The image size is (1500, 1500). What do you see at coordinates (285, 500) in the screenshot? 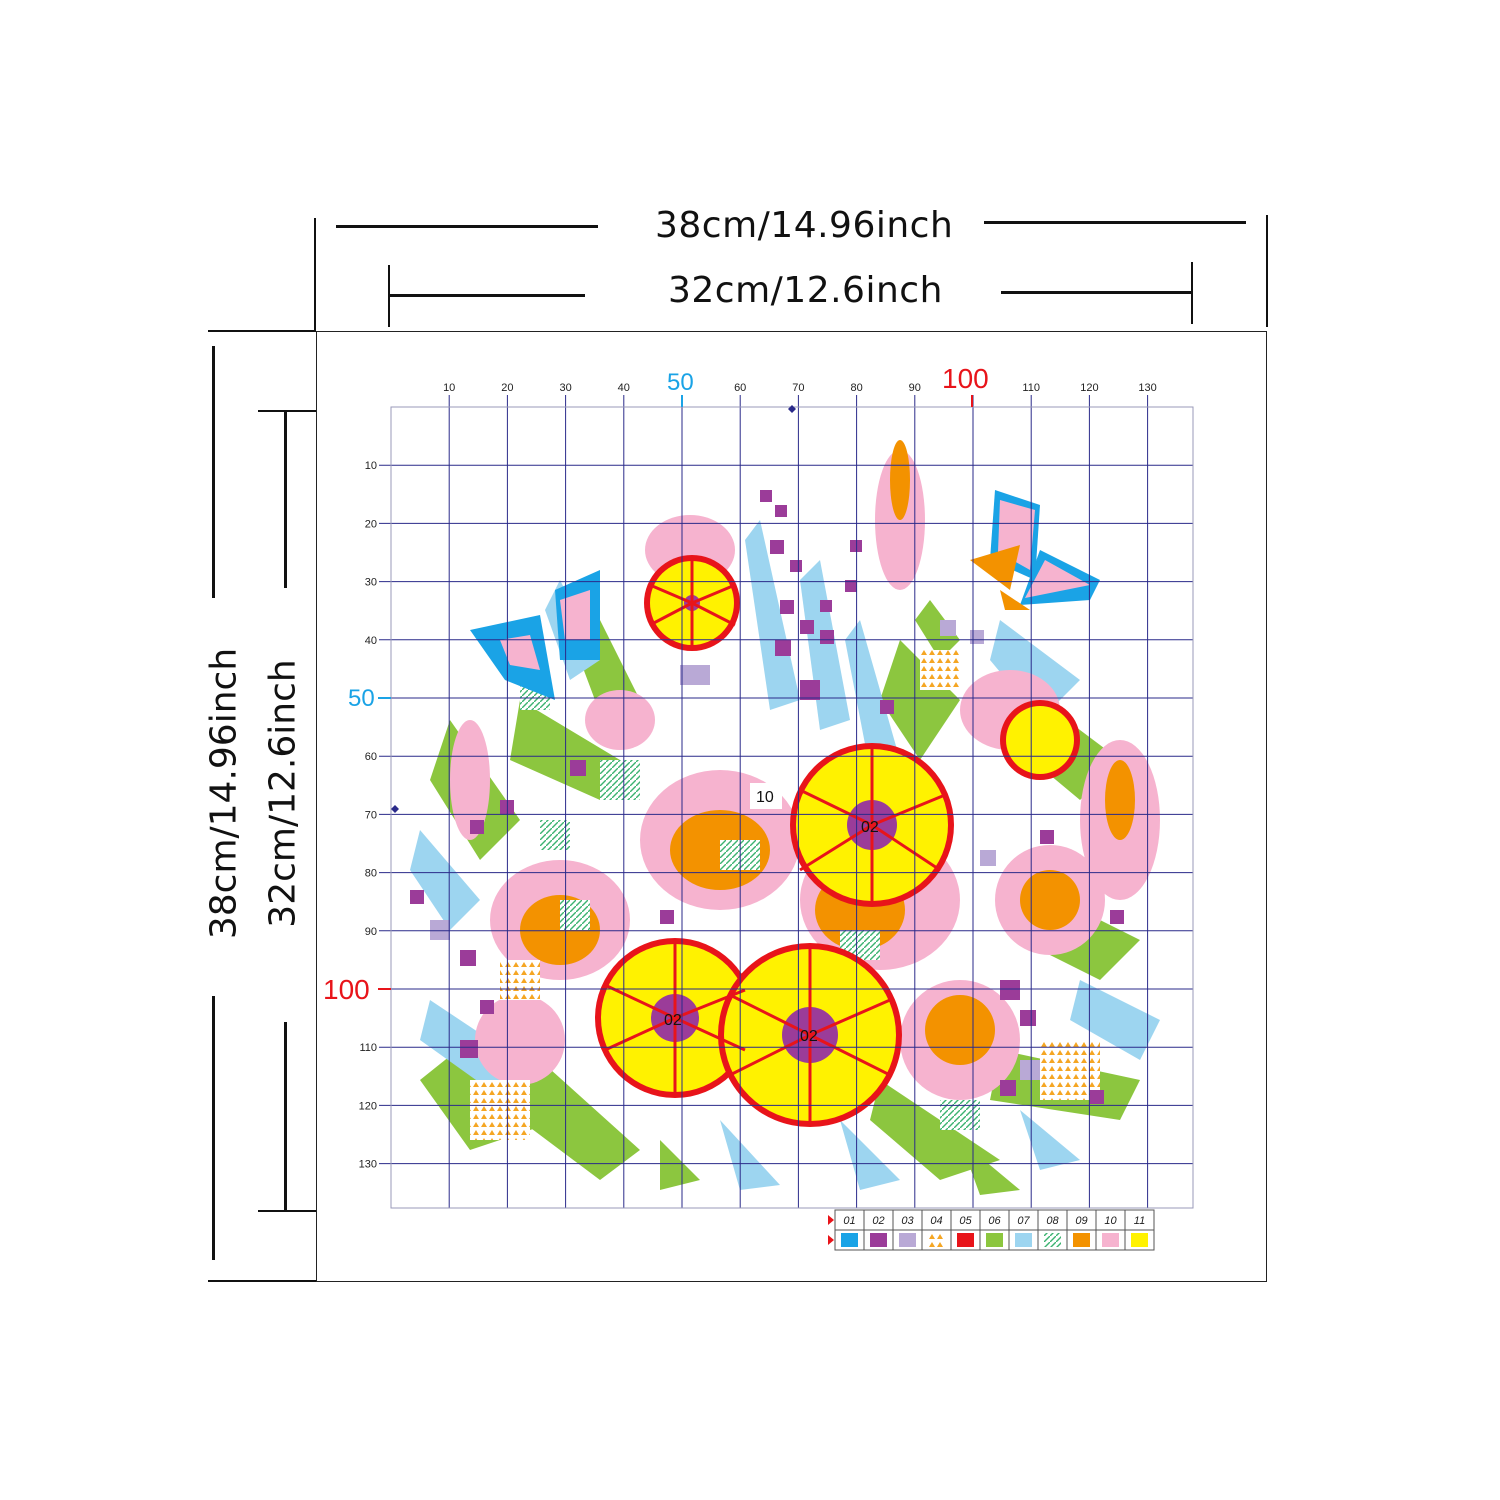
I see `inner-height-line-top` at bounding box center [285, 500].